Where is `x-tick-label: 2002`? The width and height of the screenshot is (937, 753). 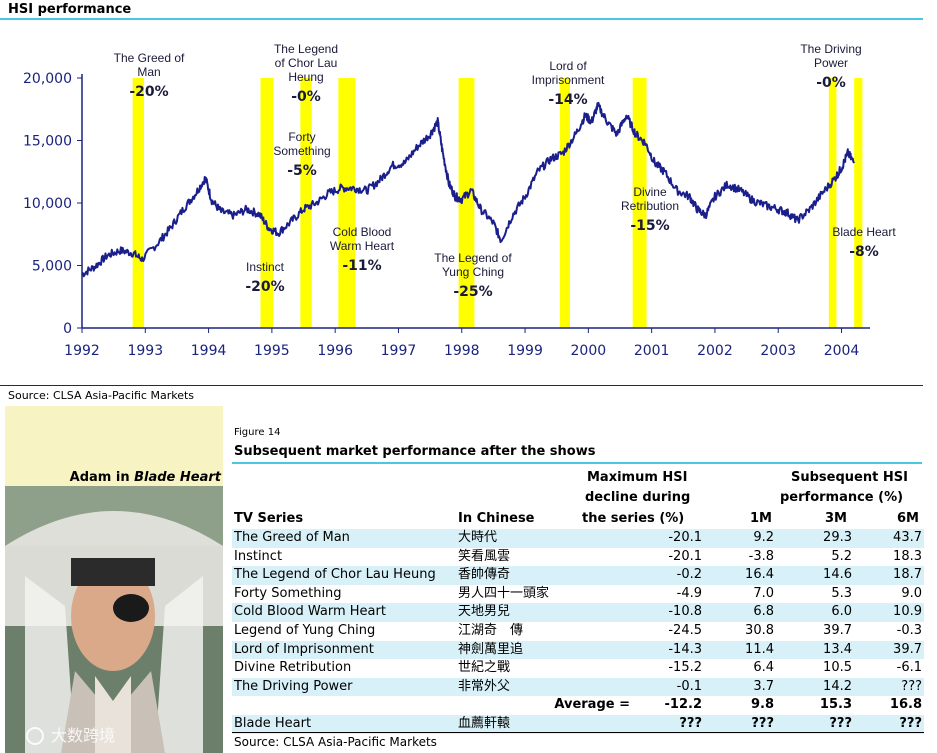 x-tick-label: 2002 is located at coordinates (715, 351).